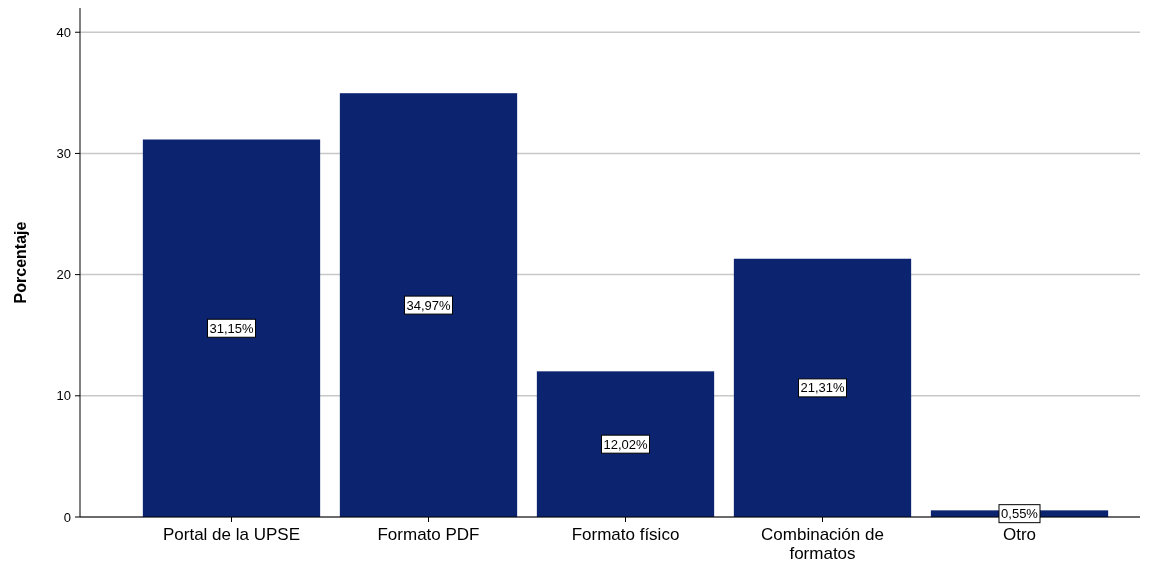 The image size is (1160, 570). I want to click on data-label: 34,97%, so click(428, 305).